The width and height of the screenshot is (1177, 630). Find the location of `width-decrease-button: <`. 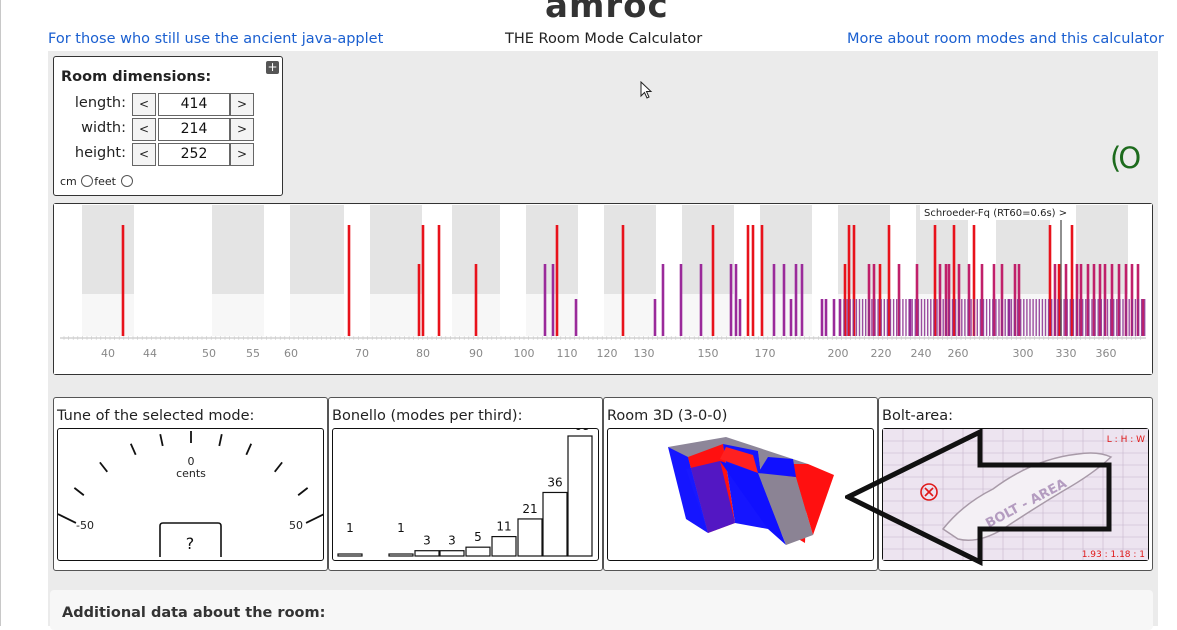

width-decrease-button: < is located at coordinates (144, 129).